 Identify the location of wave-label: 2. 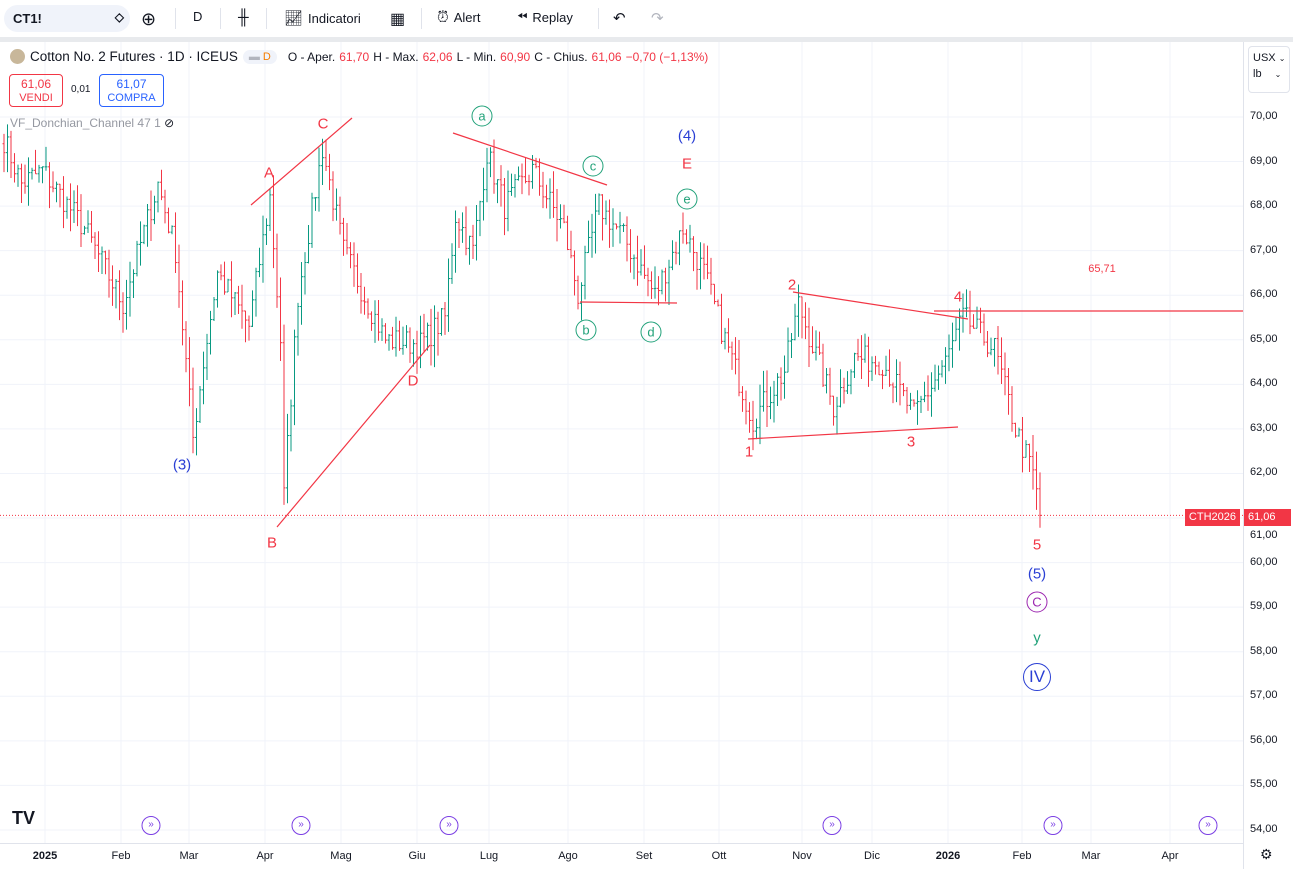
(792, 285).